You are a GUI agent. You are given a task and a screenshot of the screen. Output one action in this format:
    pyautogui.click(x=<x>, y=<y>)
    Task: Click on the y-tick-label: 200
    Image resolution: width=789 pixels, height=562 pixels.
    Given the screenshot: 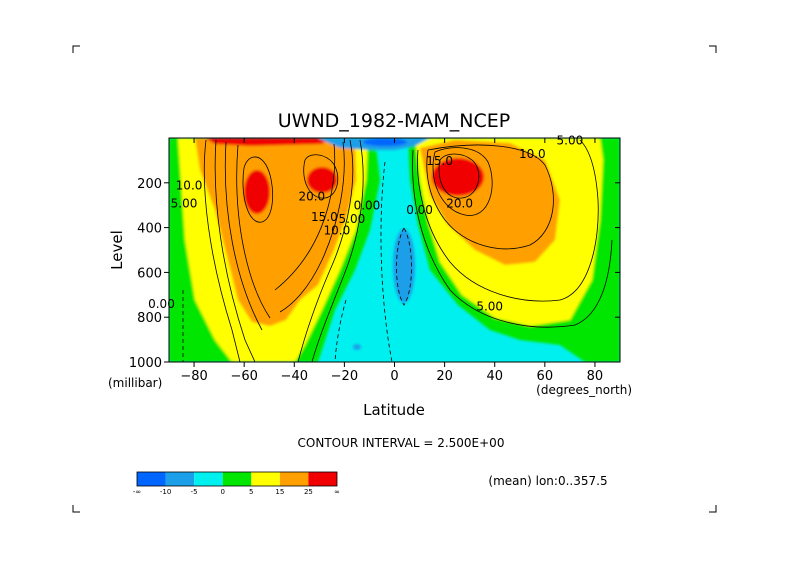 What is the action you would take?
    pyautogui.click(x=149, y=184)
    